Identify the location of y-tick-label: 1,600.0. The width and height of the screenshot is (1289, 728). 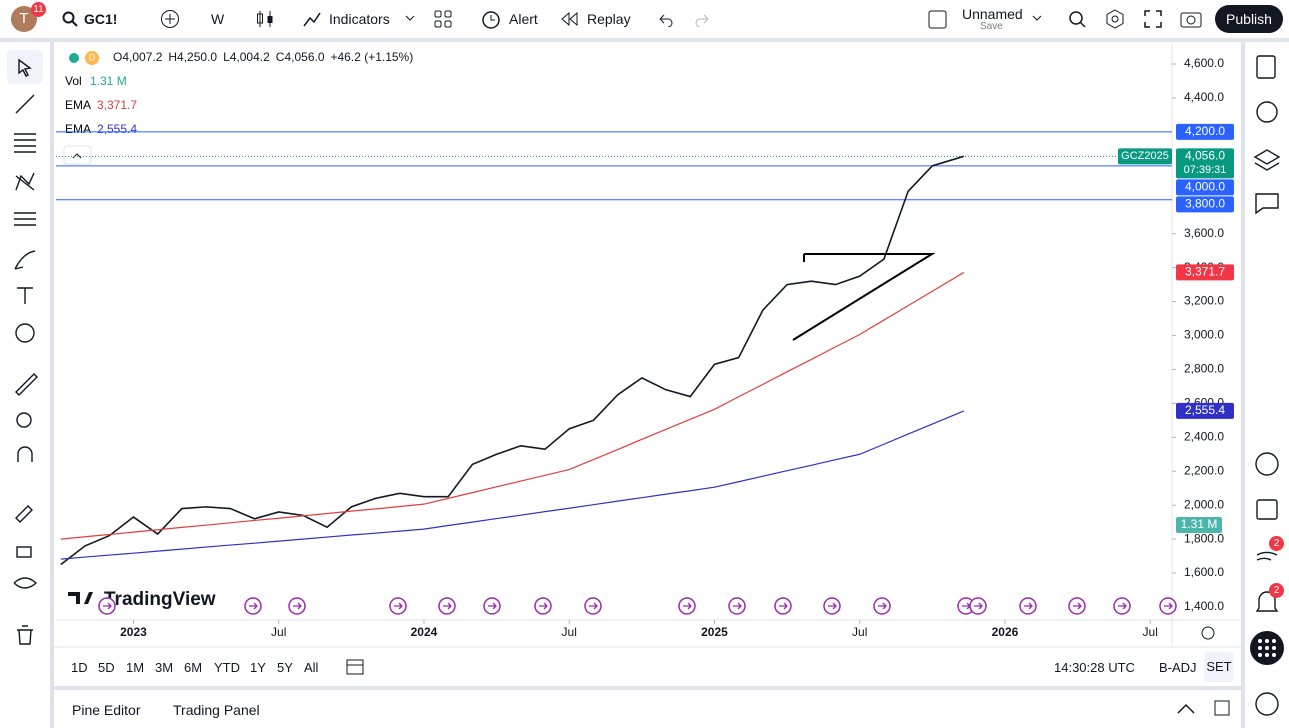
(1204, 572).